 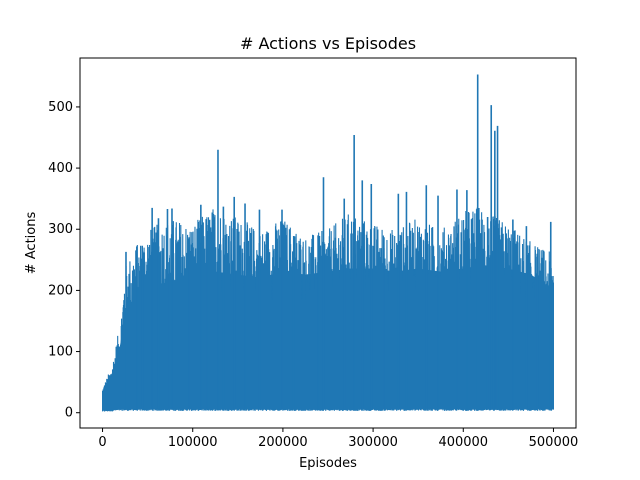 I want to click on x-axis-ticks: 0 100000 200000 300000 400000 500000, so click(x=338, y=439).